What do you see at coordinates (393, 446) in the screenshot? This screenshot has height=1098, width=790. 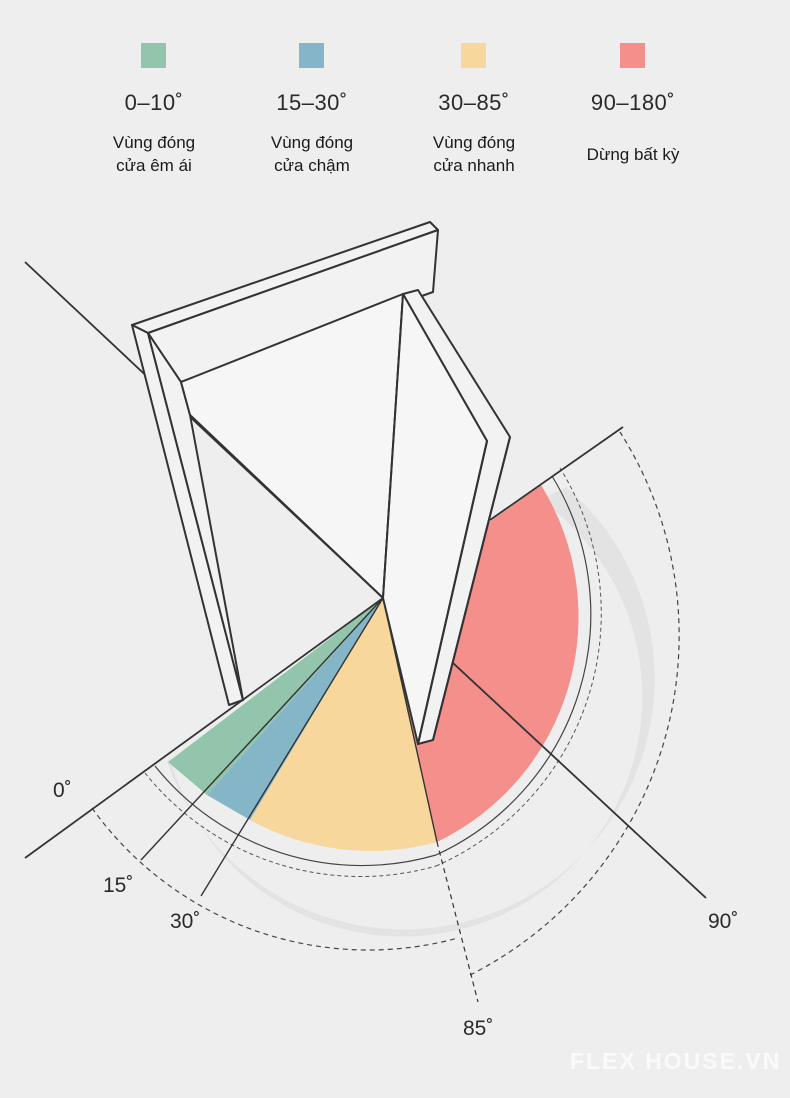 I see `leaf-diagonal` at bounding box center [393, 446].